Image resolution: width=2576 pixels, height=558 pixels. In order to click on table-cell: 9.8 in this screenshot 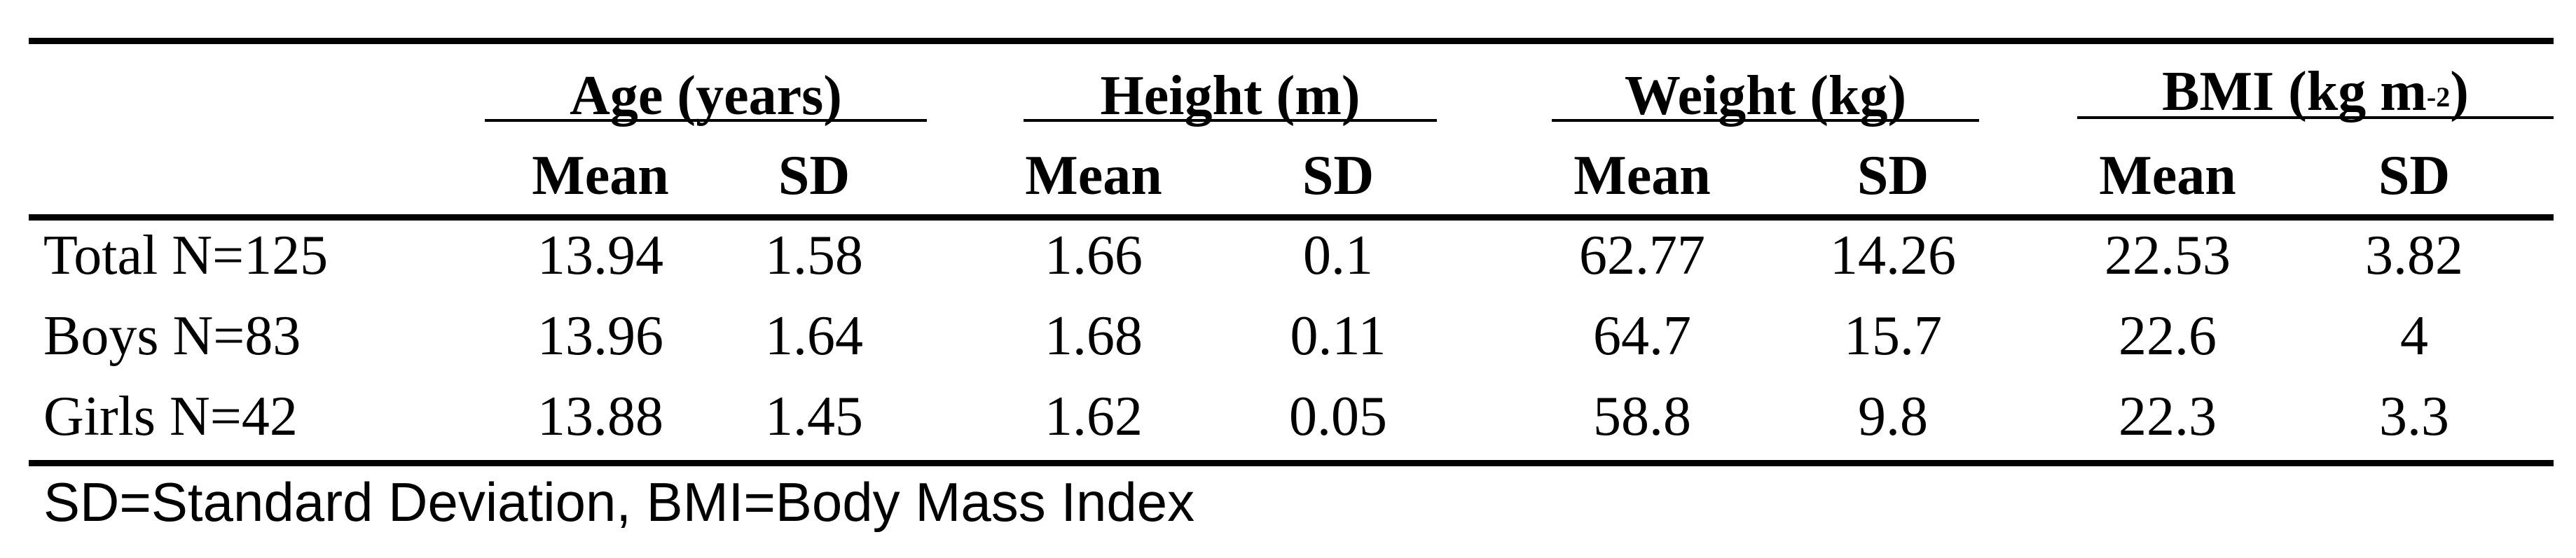, I will do `click(1893, 416)`.